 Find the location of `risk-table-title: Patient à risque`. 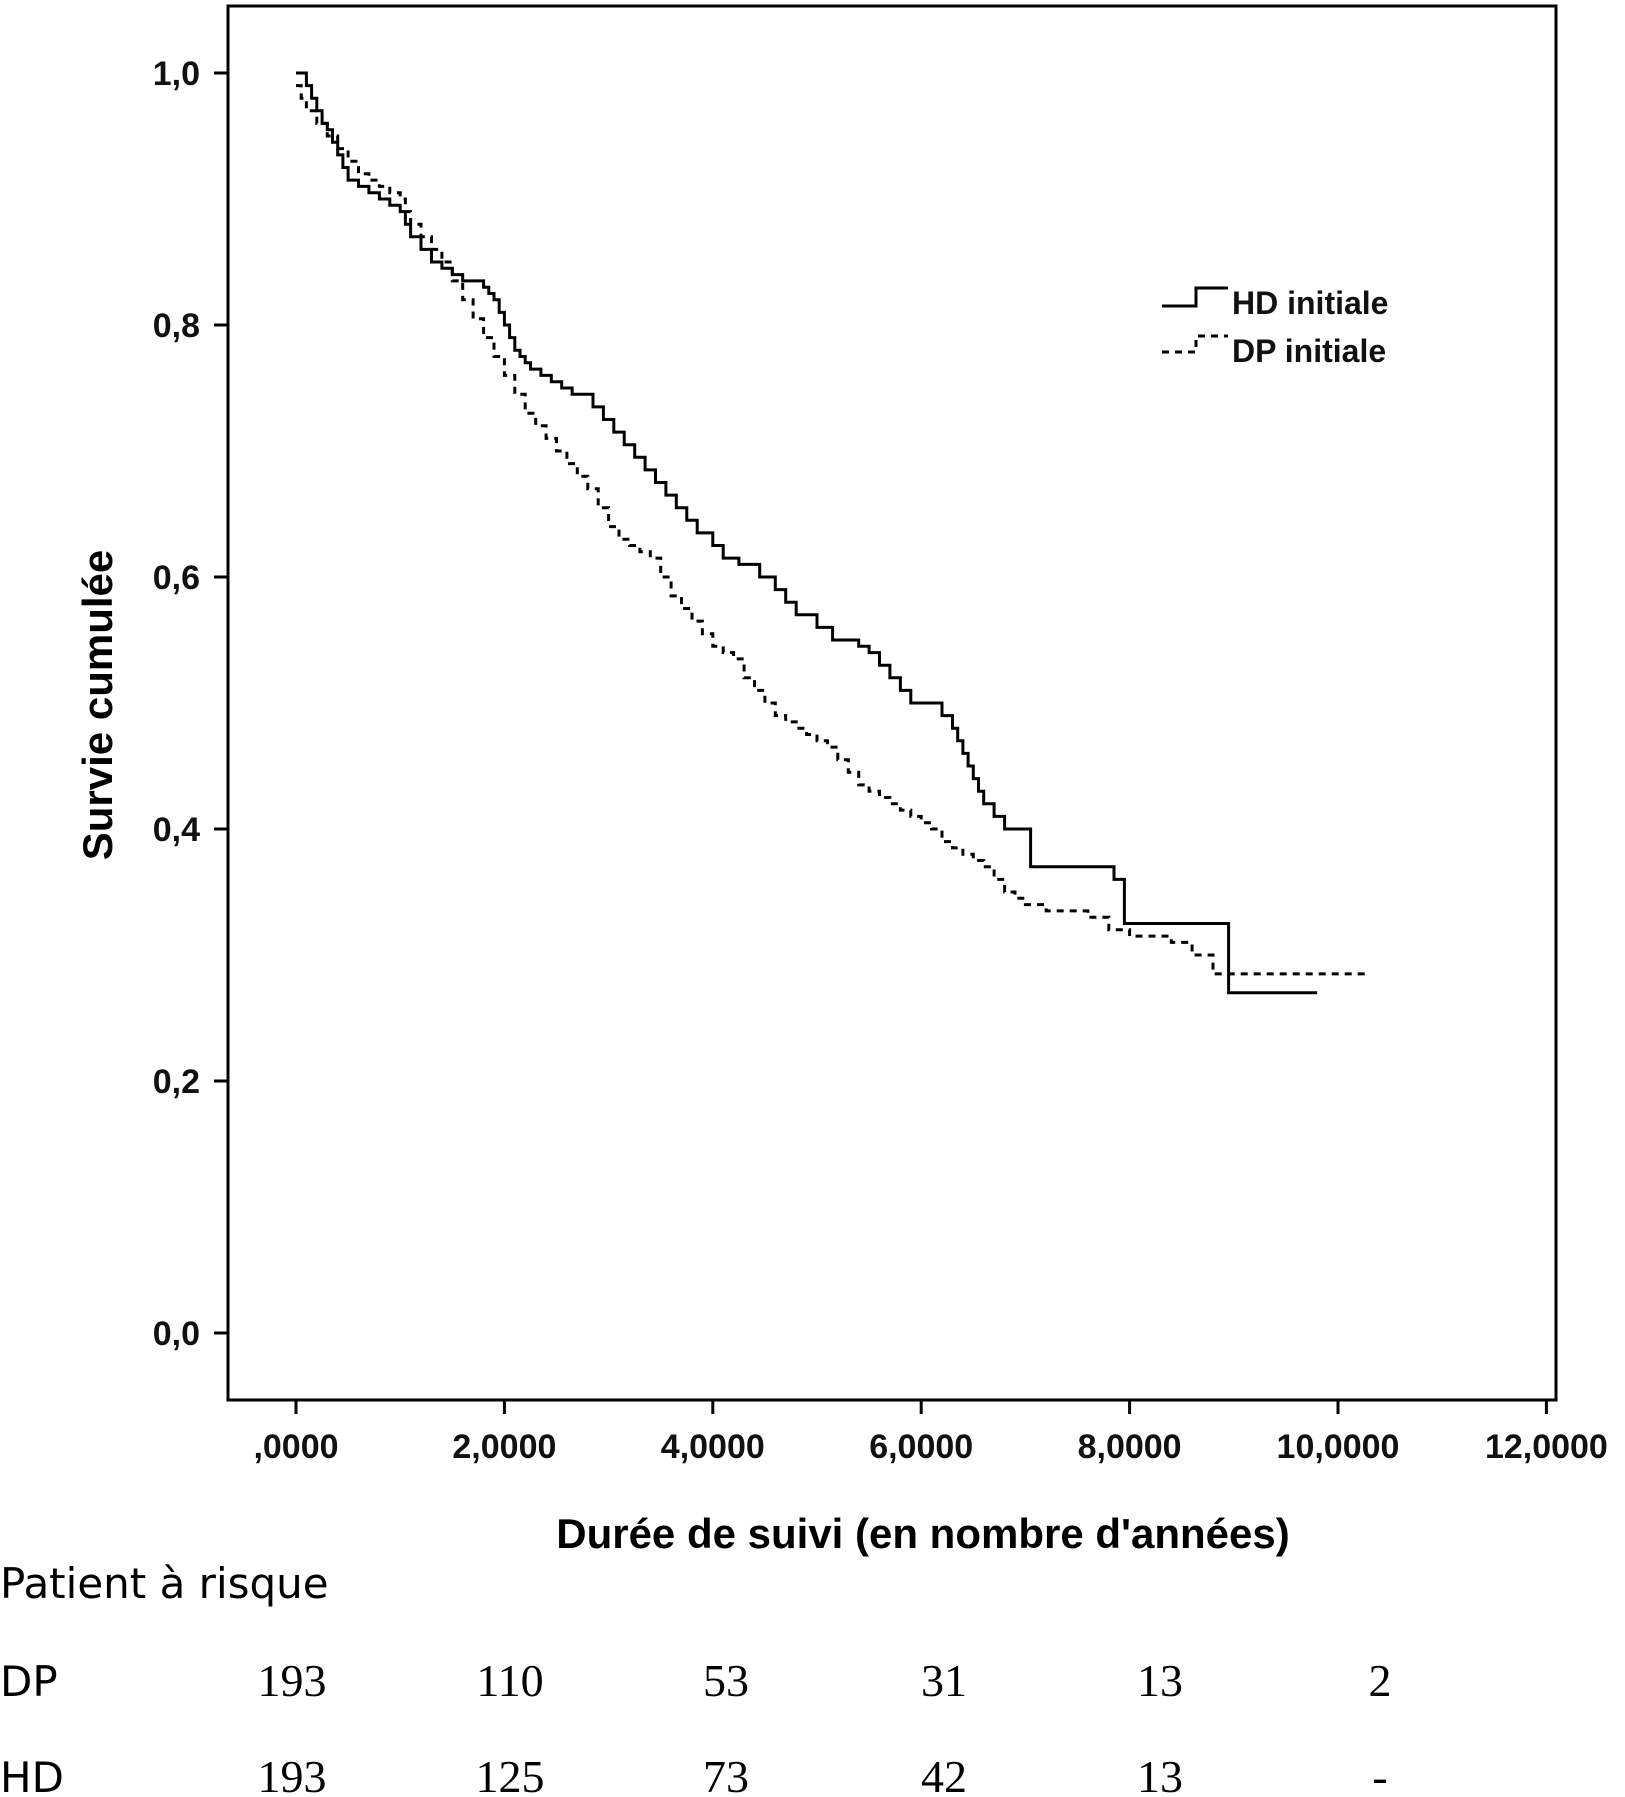

risk-table-title: Patient à risque is located at coordinates (164, 1583).